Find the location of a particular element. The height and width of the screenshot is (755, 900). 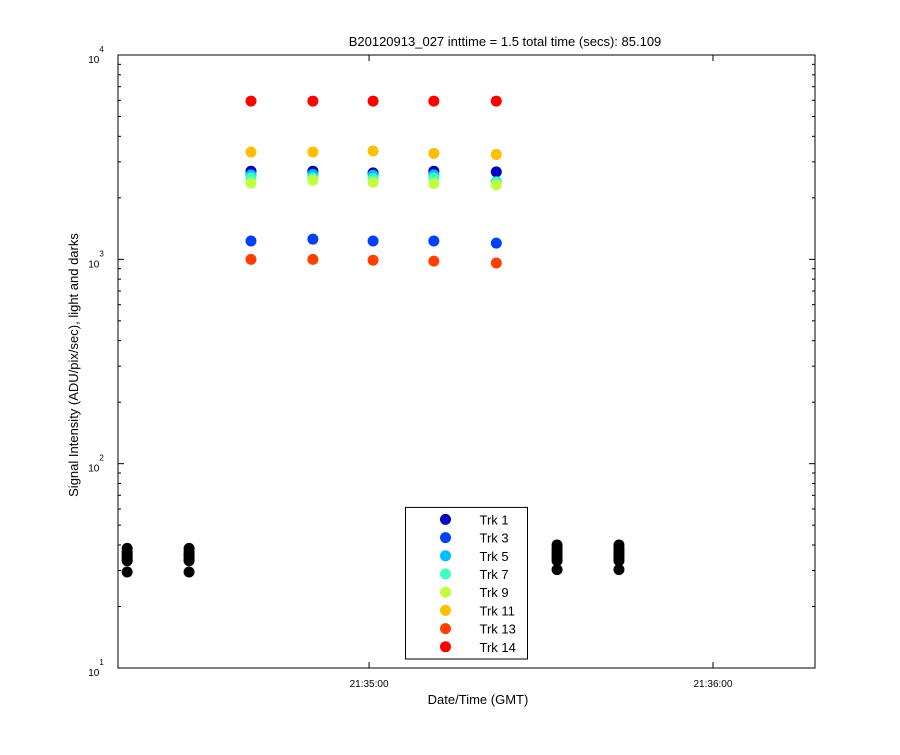

legend-label: Trk 13 is located at coordinates (498, 629).